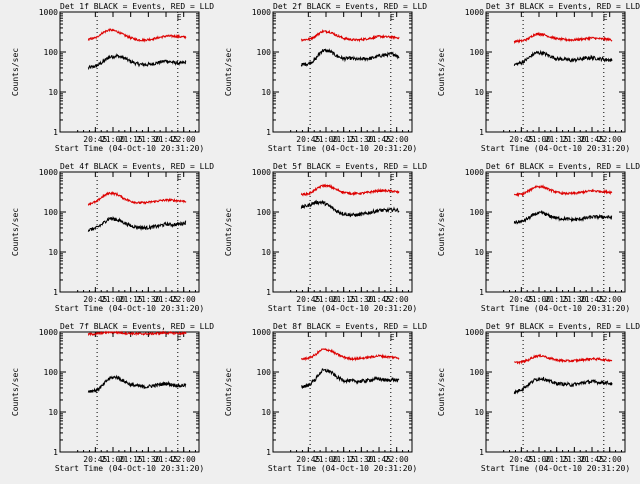  Describe the element at coordinates (137, 6) in the screenshot. I see `panel-title: Det 1f BLACK = Events, RED = LLD` at that location.